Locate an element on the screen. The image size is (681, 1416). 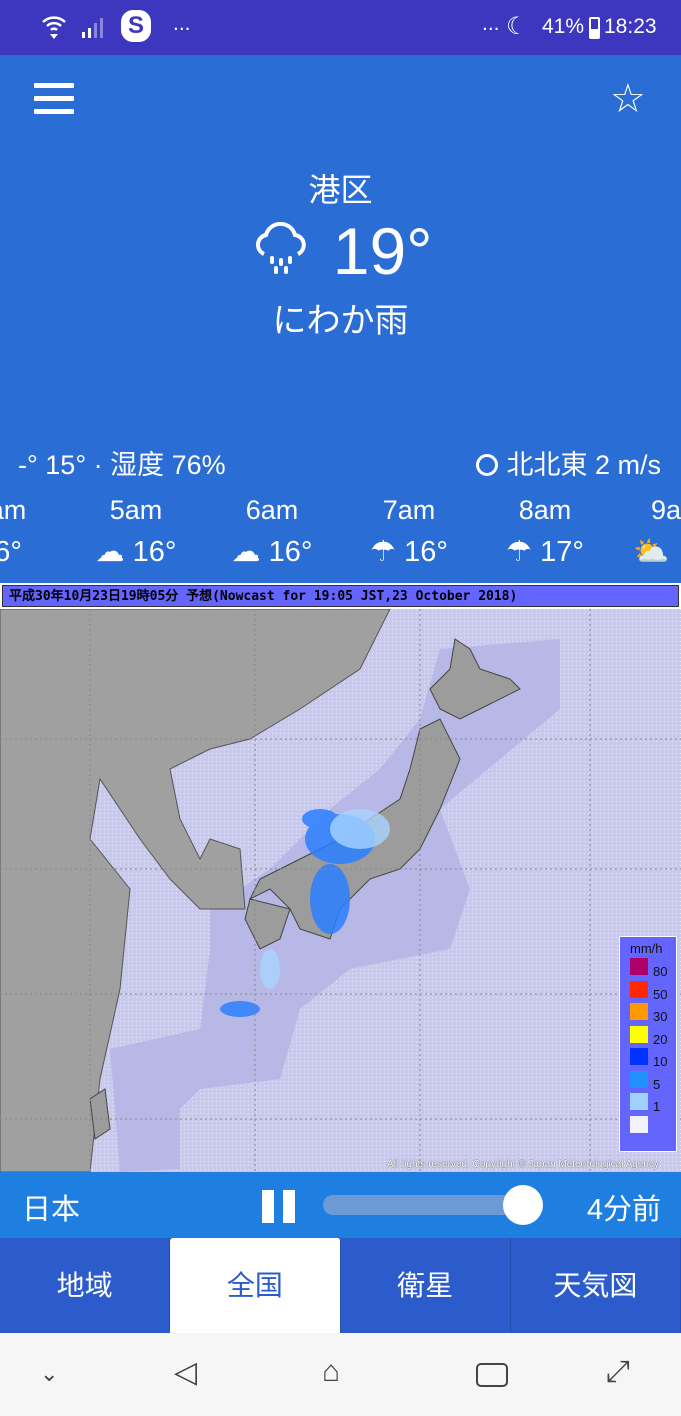
tab-region: 地域 is located at coordinates (85, 1285).